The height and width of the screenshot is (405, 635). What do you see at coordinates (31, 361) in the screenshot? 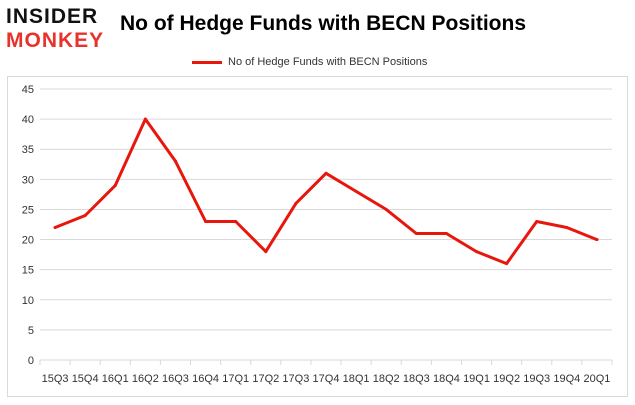
I see `y-tick-label: 0` at bounding box center [31, 361].